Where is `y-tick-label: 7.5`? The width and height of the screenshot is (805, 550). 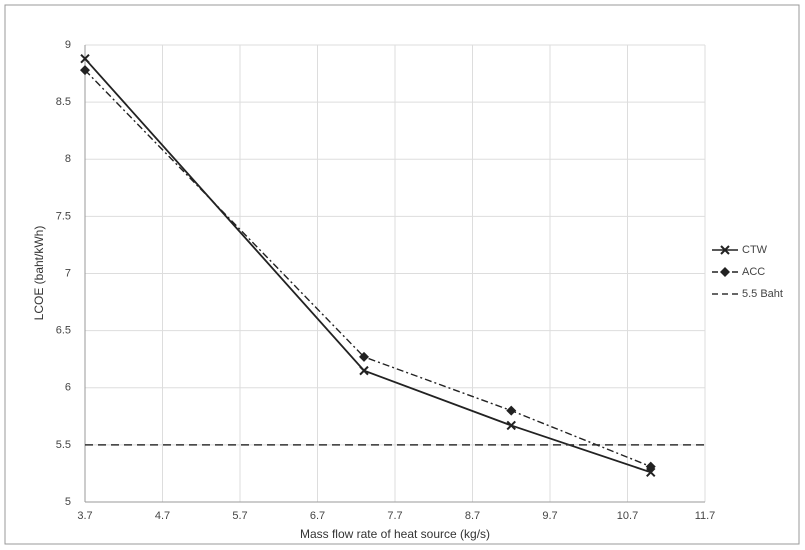 y-tick-label: 7.5 is located at coordinates (63, 216).